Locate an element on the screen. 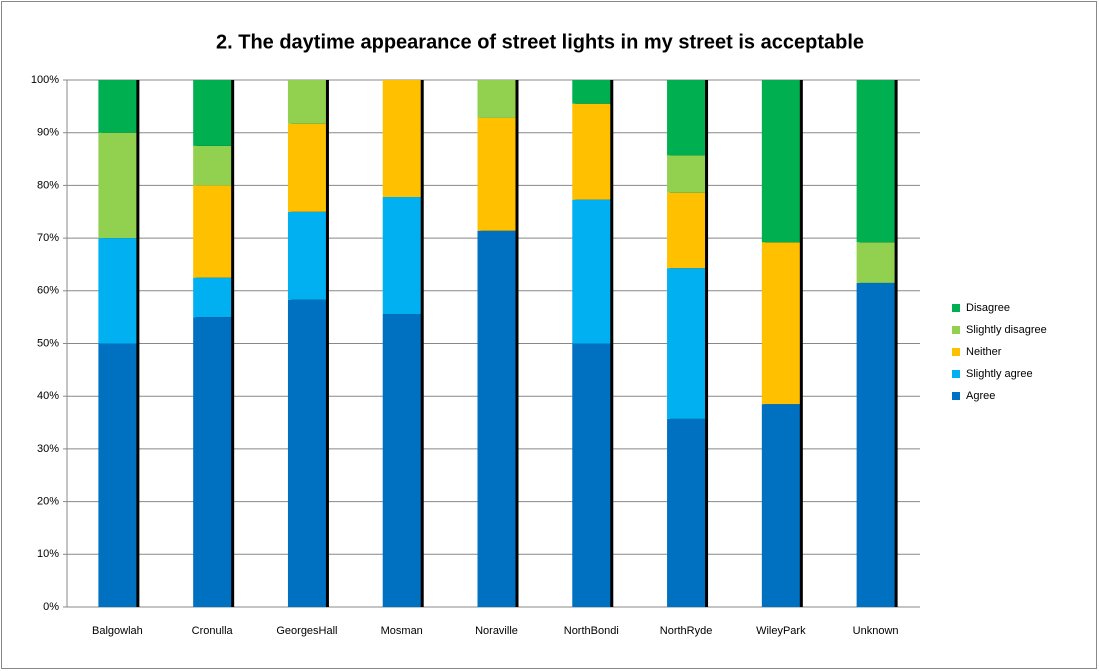  x-tick-label: Cronulla is located at coordinates (213, 631).